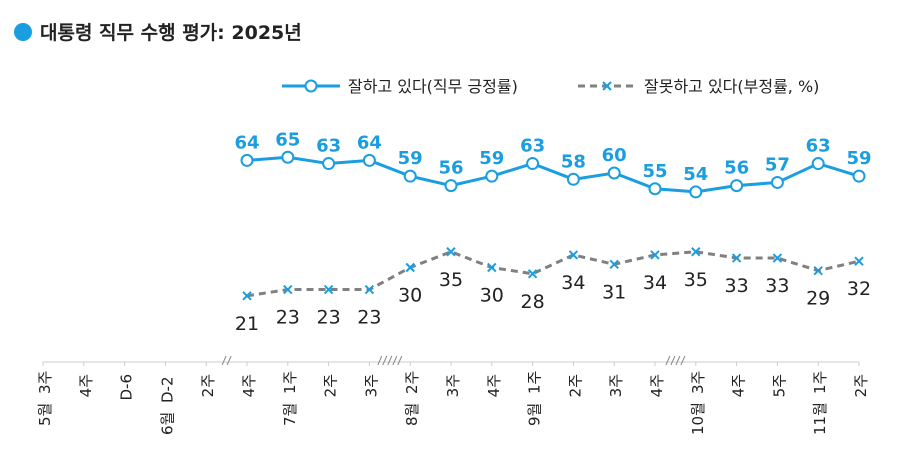  What do you see at coordinates (167, 389) in the screenshot?
I see `x-tick-label-week: D-2` at bounding box center [167, 389].